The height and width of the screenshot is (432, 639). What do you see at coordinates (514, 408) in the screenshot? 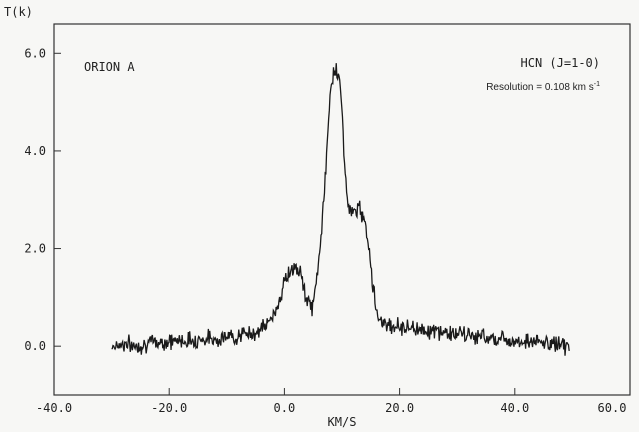
I see `x-tick-label: 40.0` at bounding box center [514, 408].